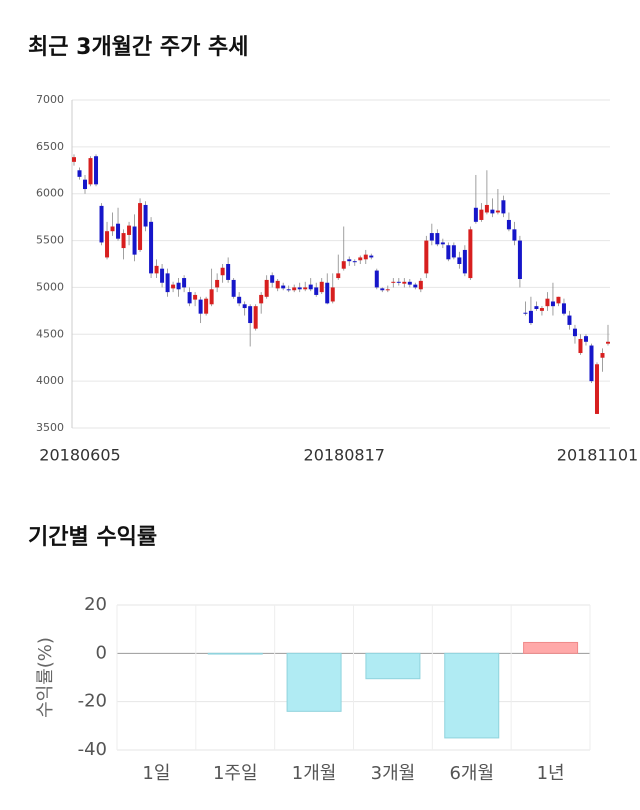 The height and width of the screenshot is (810, 640). Describe the element at coordinates (138, 47) in the screenshot. I see `chart-title: 최근 3개월간 주가 추세` at that location.